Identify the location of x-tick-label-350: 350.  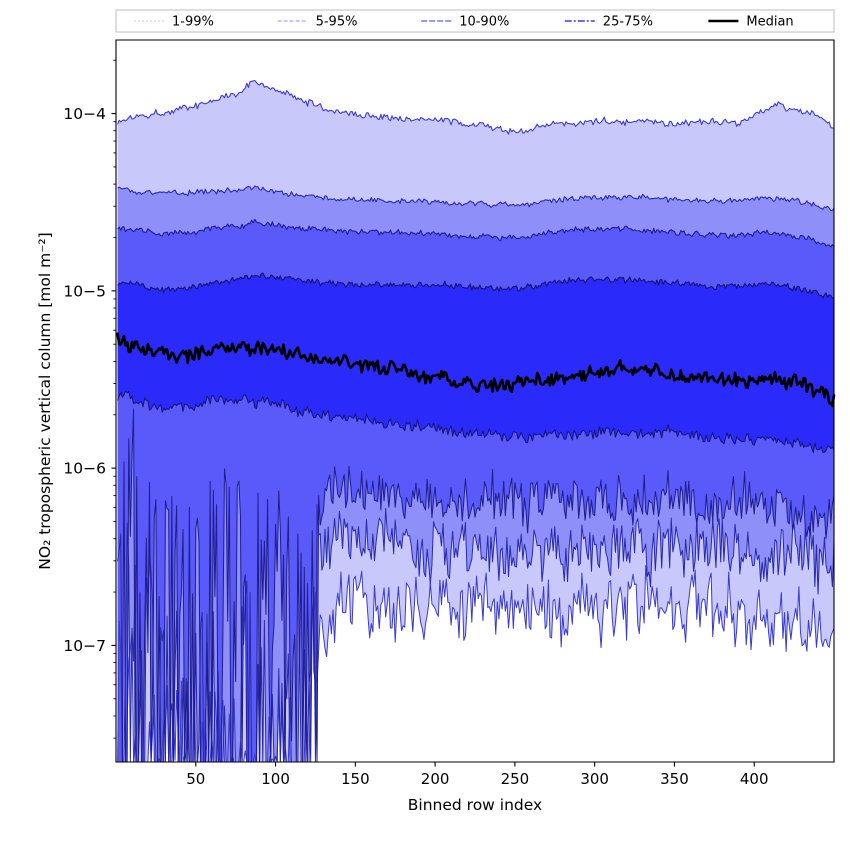
(674, 779).